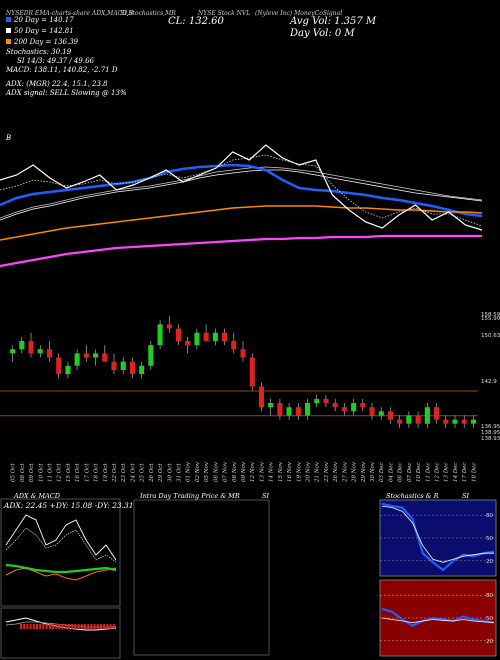 This screenshot has width=500, height=660. Describe the element at coordinates (8, 30) in the screenshot. I see `ema50-swatch` at that location.